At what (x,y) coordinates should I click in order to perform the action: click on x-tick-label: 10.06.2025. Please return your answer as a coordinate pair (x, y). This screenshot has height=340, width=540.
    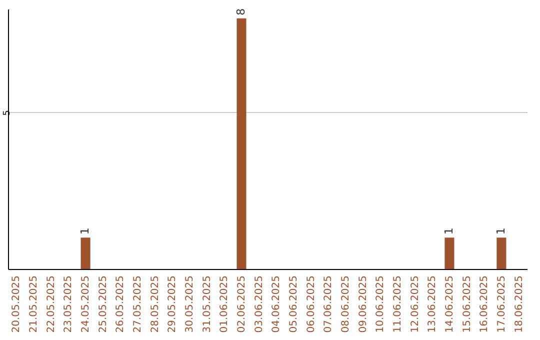
    Looking at the image, I should click on (380, 304).